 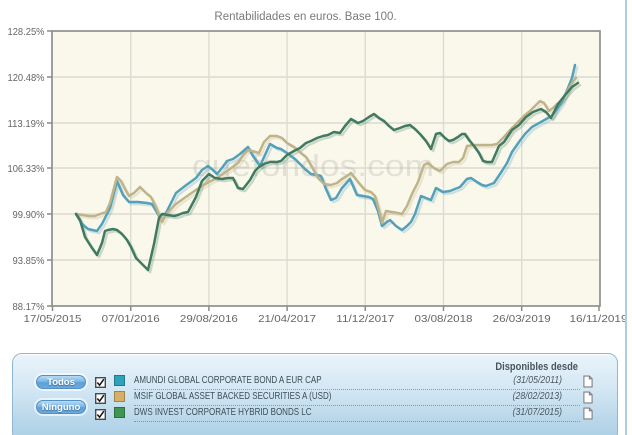 I want to click on svg-text: 07/01/2016, so click(x=131, y=319).